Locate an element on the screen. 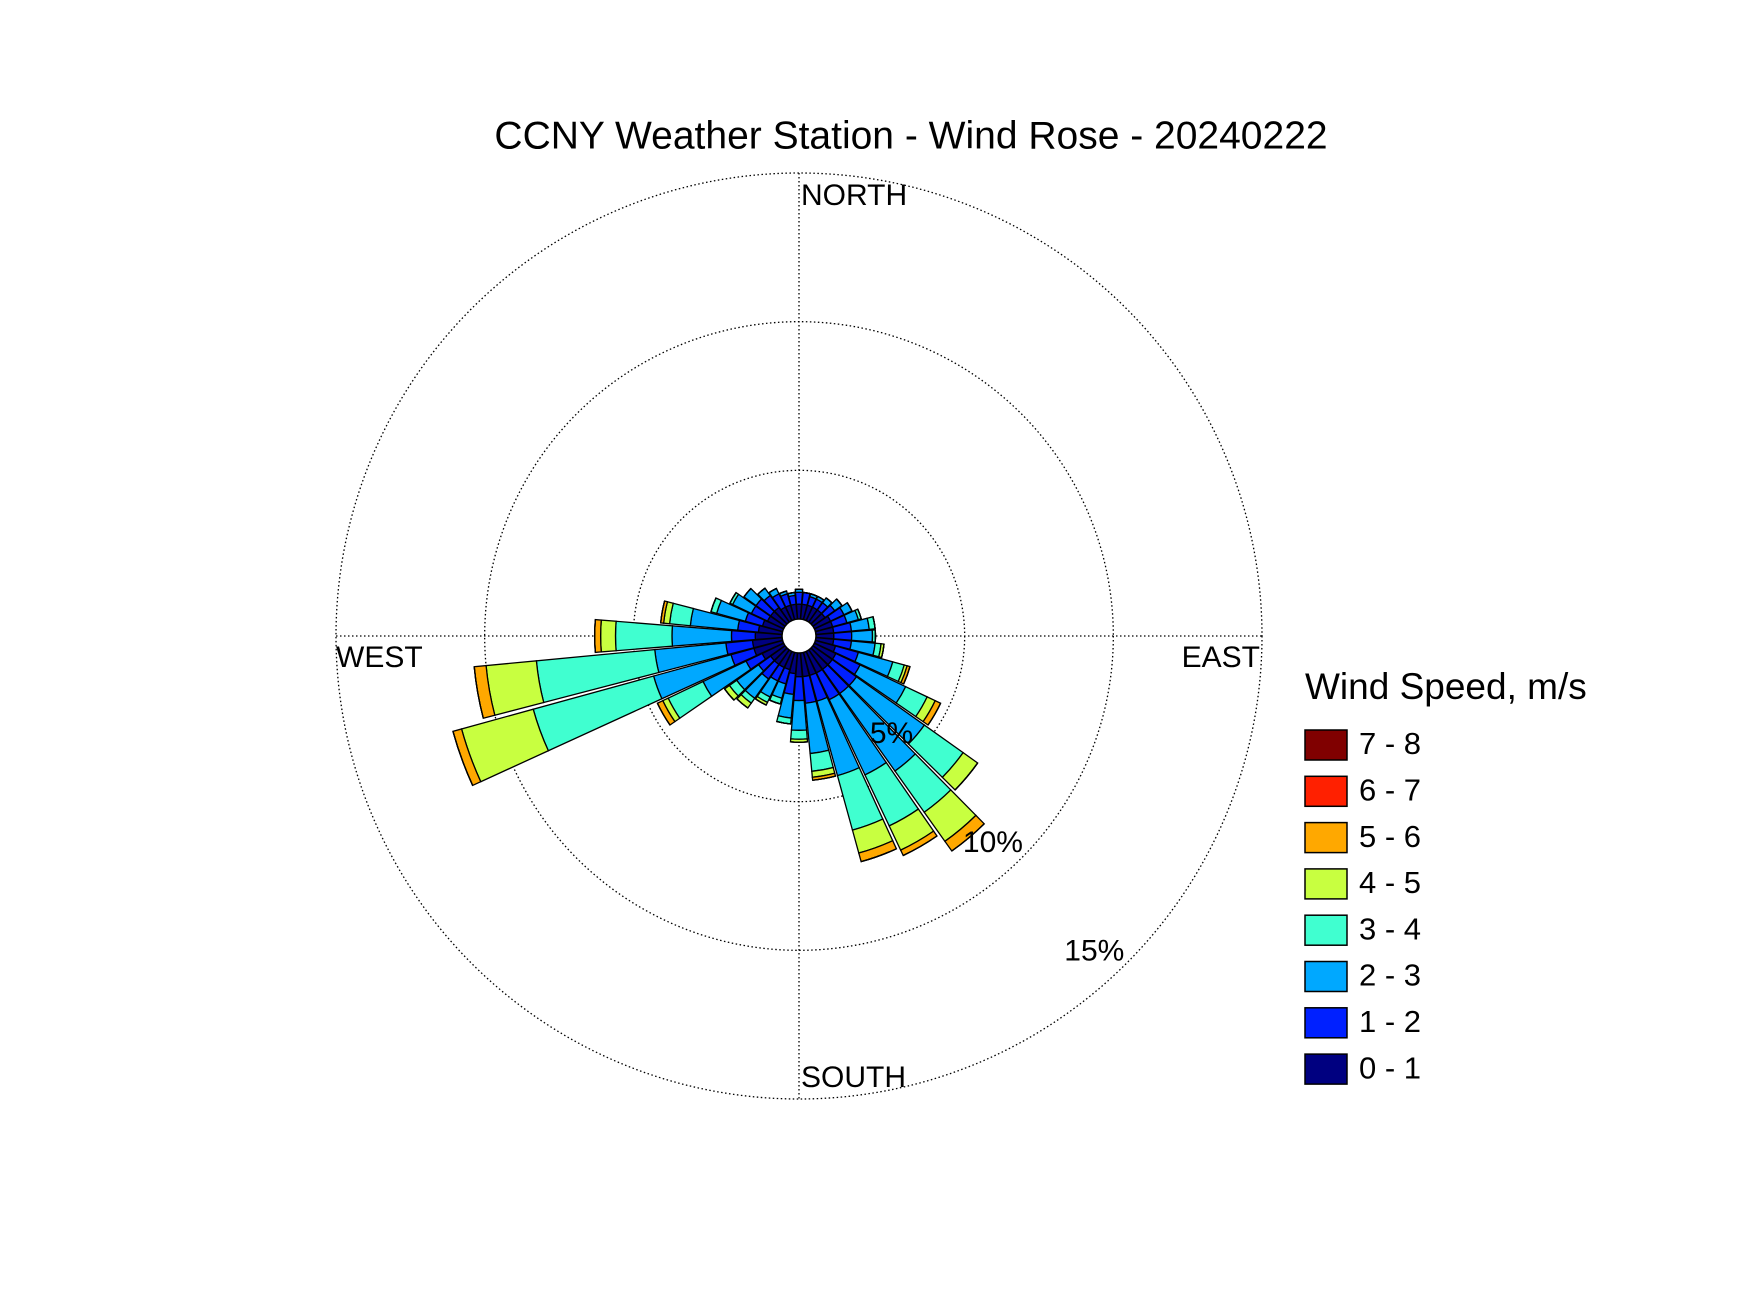  legend-label: 1 - 2 is located at coordinates (1390, 1021).